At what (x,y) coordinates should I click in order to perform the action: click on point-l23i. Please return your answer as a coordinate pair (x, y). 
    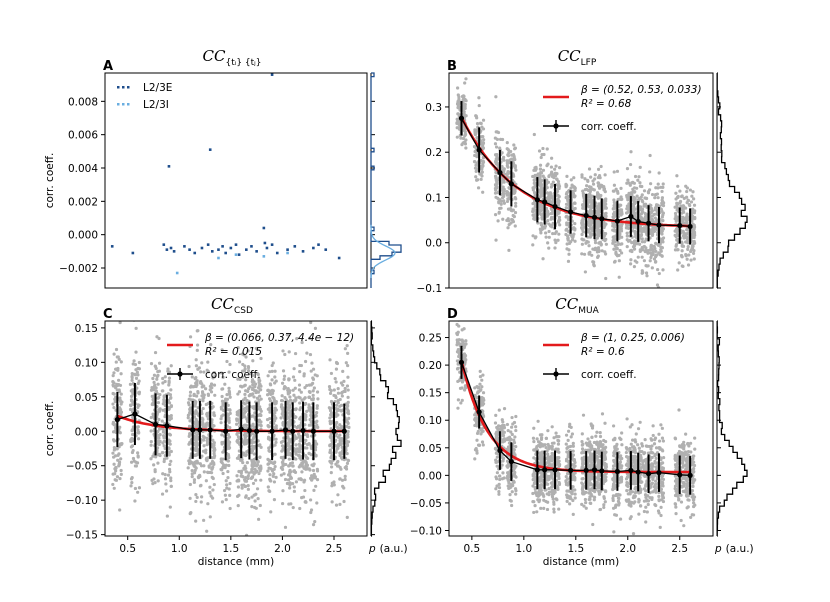
    Looking at the image, I should click on (177, 273).